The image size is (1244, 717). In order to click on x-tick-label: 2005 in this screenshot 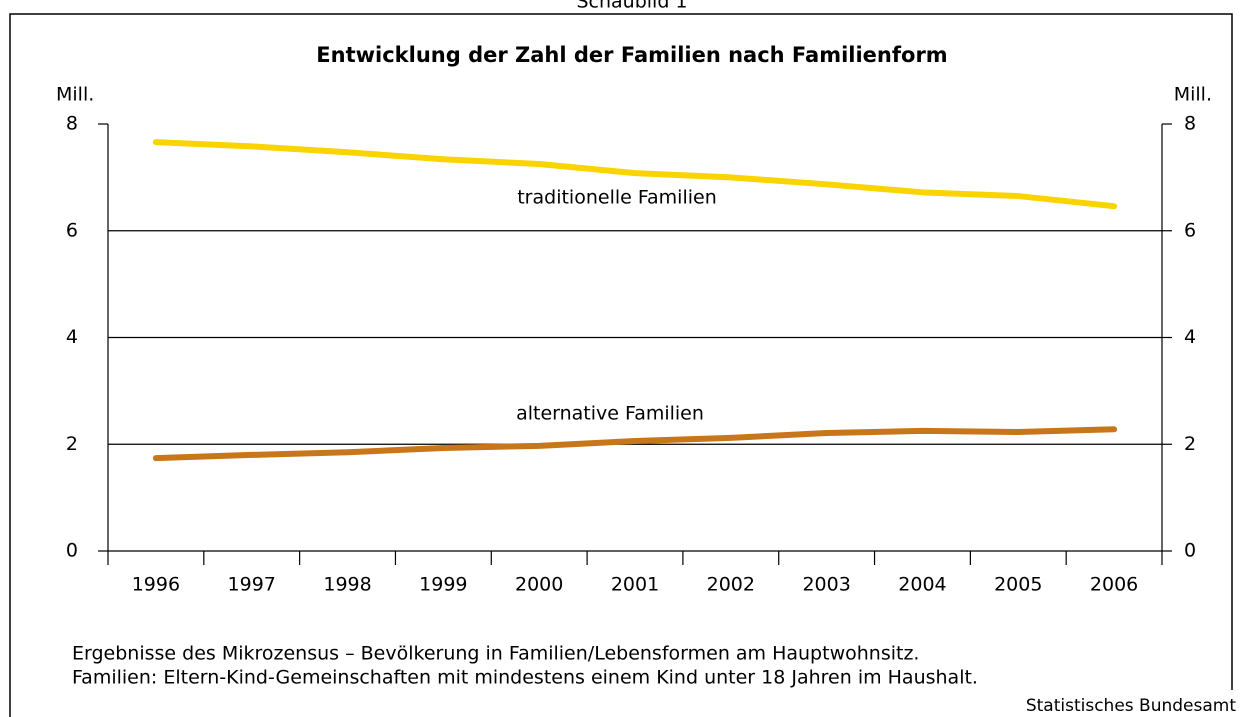, I will do `click(1018, 585)`.